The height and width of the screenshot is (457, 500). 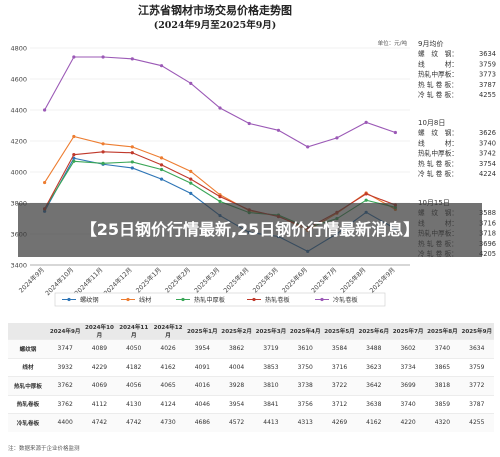 What do you see at coordinates (487, 164) in the screenshot?
I see `annotation-value: 3754` at bounding box center [487, 164].